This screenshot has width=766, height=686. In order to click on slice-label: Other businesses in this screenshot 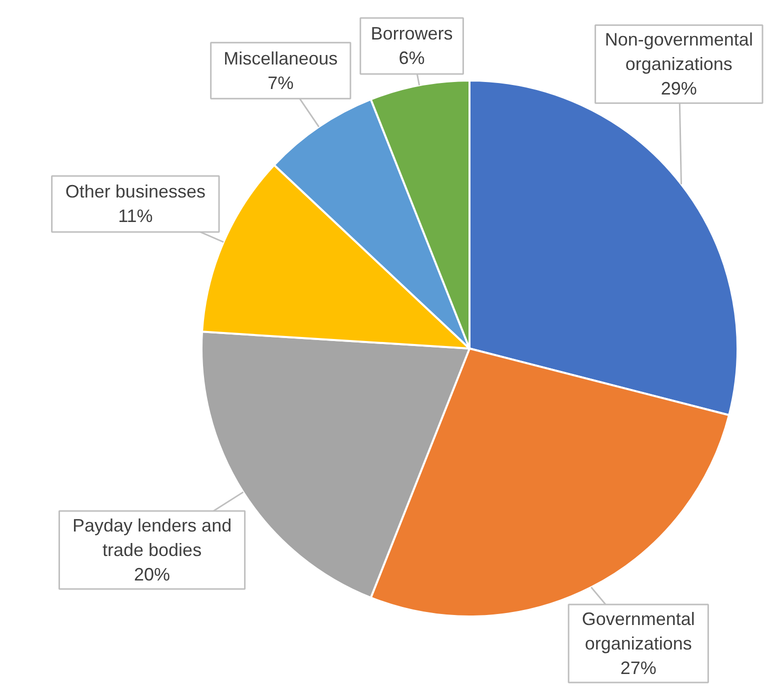, I will do `click(135, 192)`.